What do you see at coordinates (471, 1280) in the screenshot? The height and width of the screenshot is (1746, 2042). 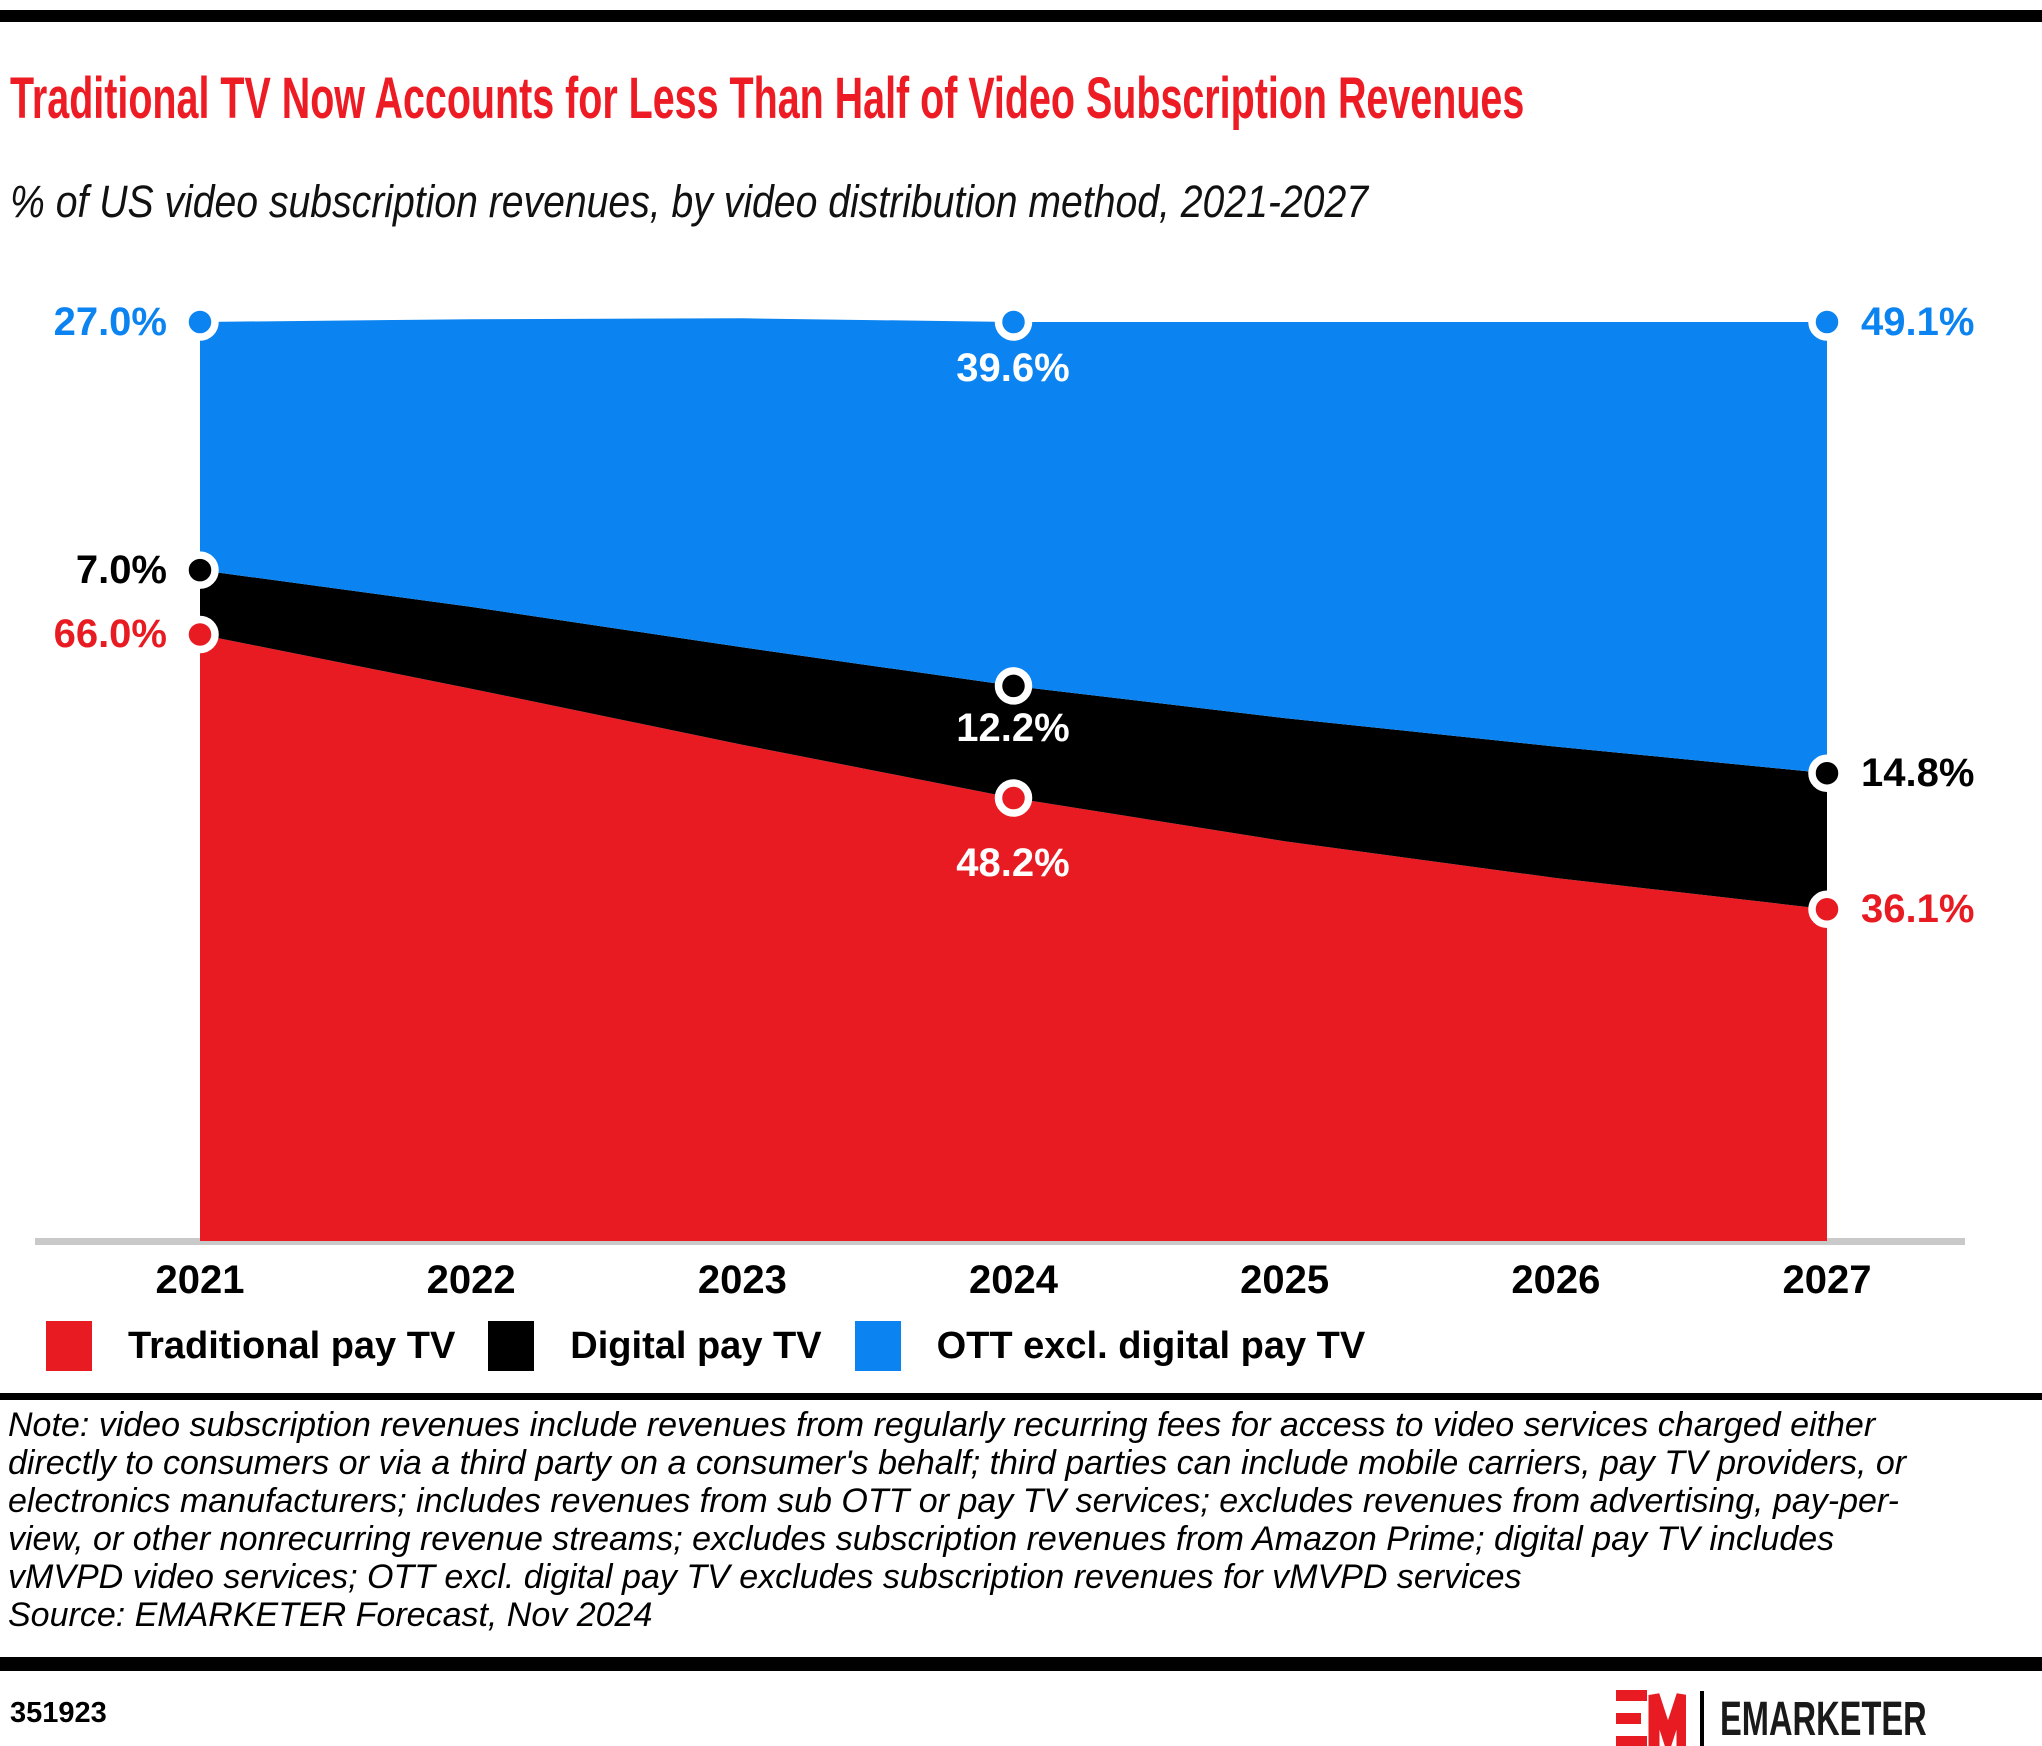 I see `x-tick-2022: 2022` at bounding box center [471, 1280].